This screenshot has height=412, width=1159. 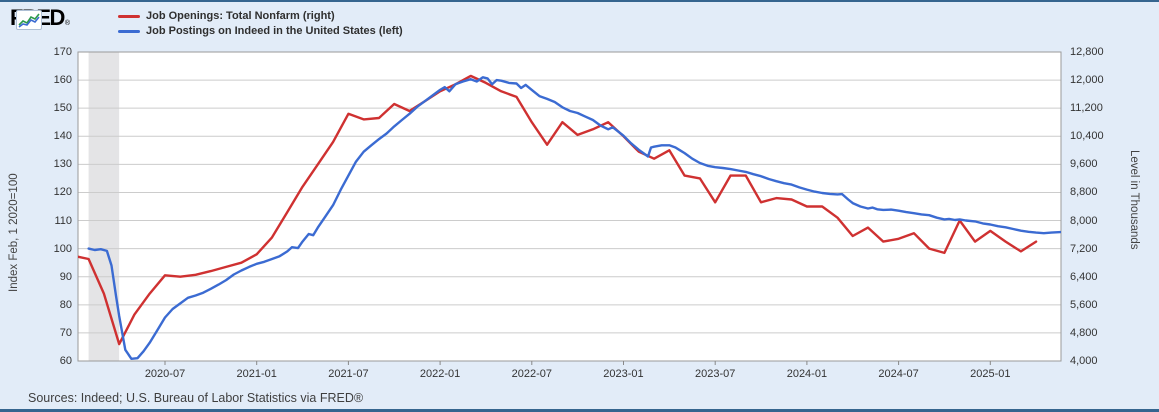 I want to click on x-axis-tick: 2024-07, so click(x=898, y=374).